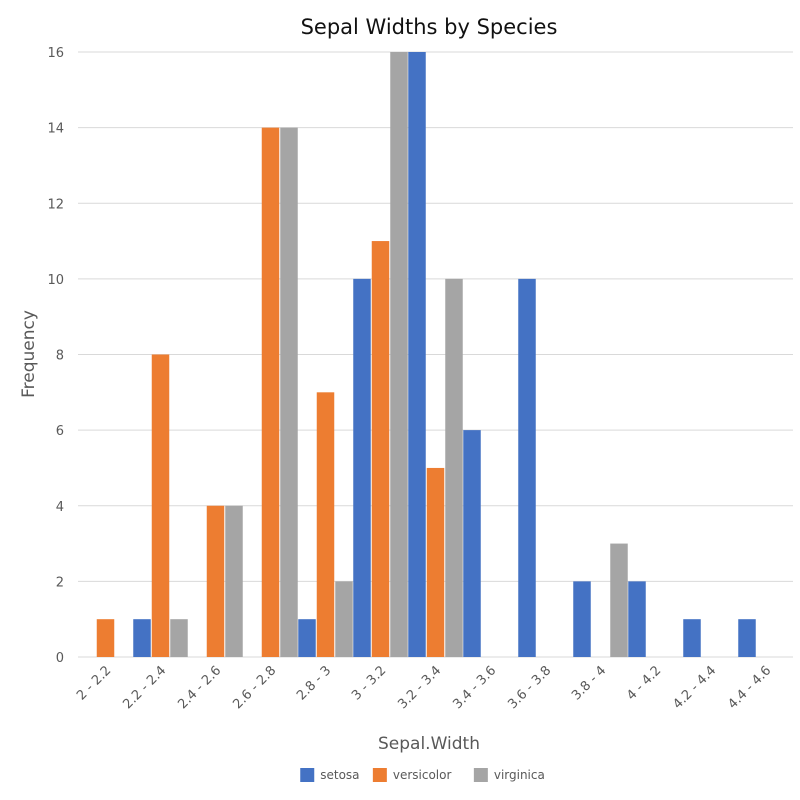 The image size is (800, 800). Describe the element at coordinates (60, 582) in the screenshot. I see `y-tick-label: 2` at that location.